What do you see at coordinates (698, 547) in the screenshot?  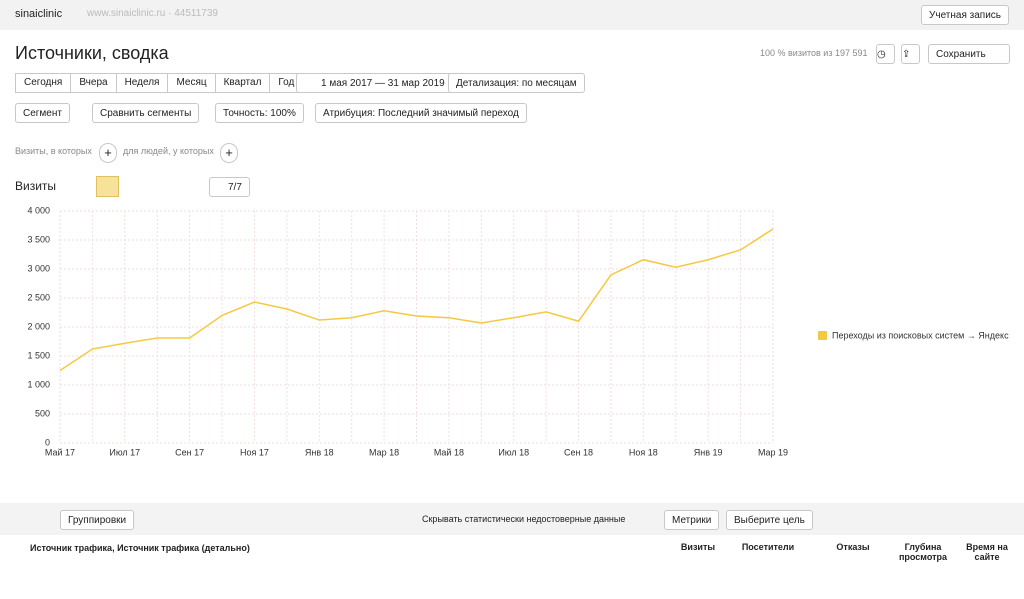 I see `column-header: Визиты` at bounding box center [698, 547].